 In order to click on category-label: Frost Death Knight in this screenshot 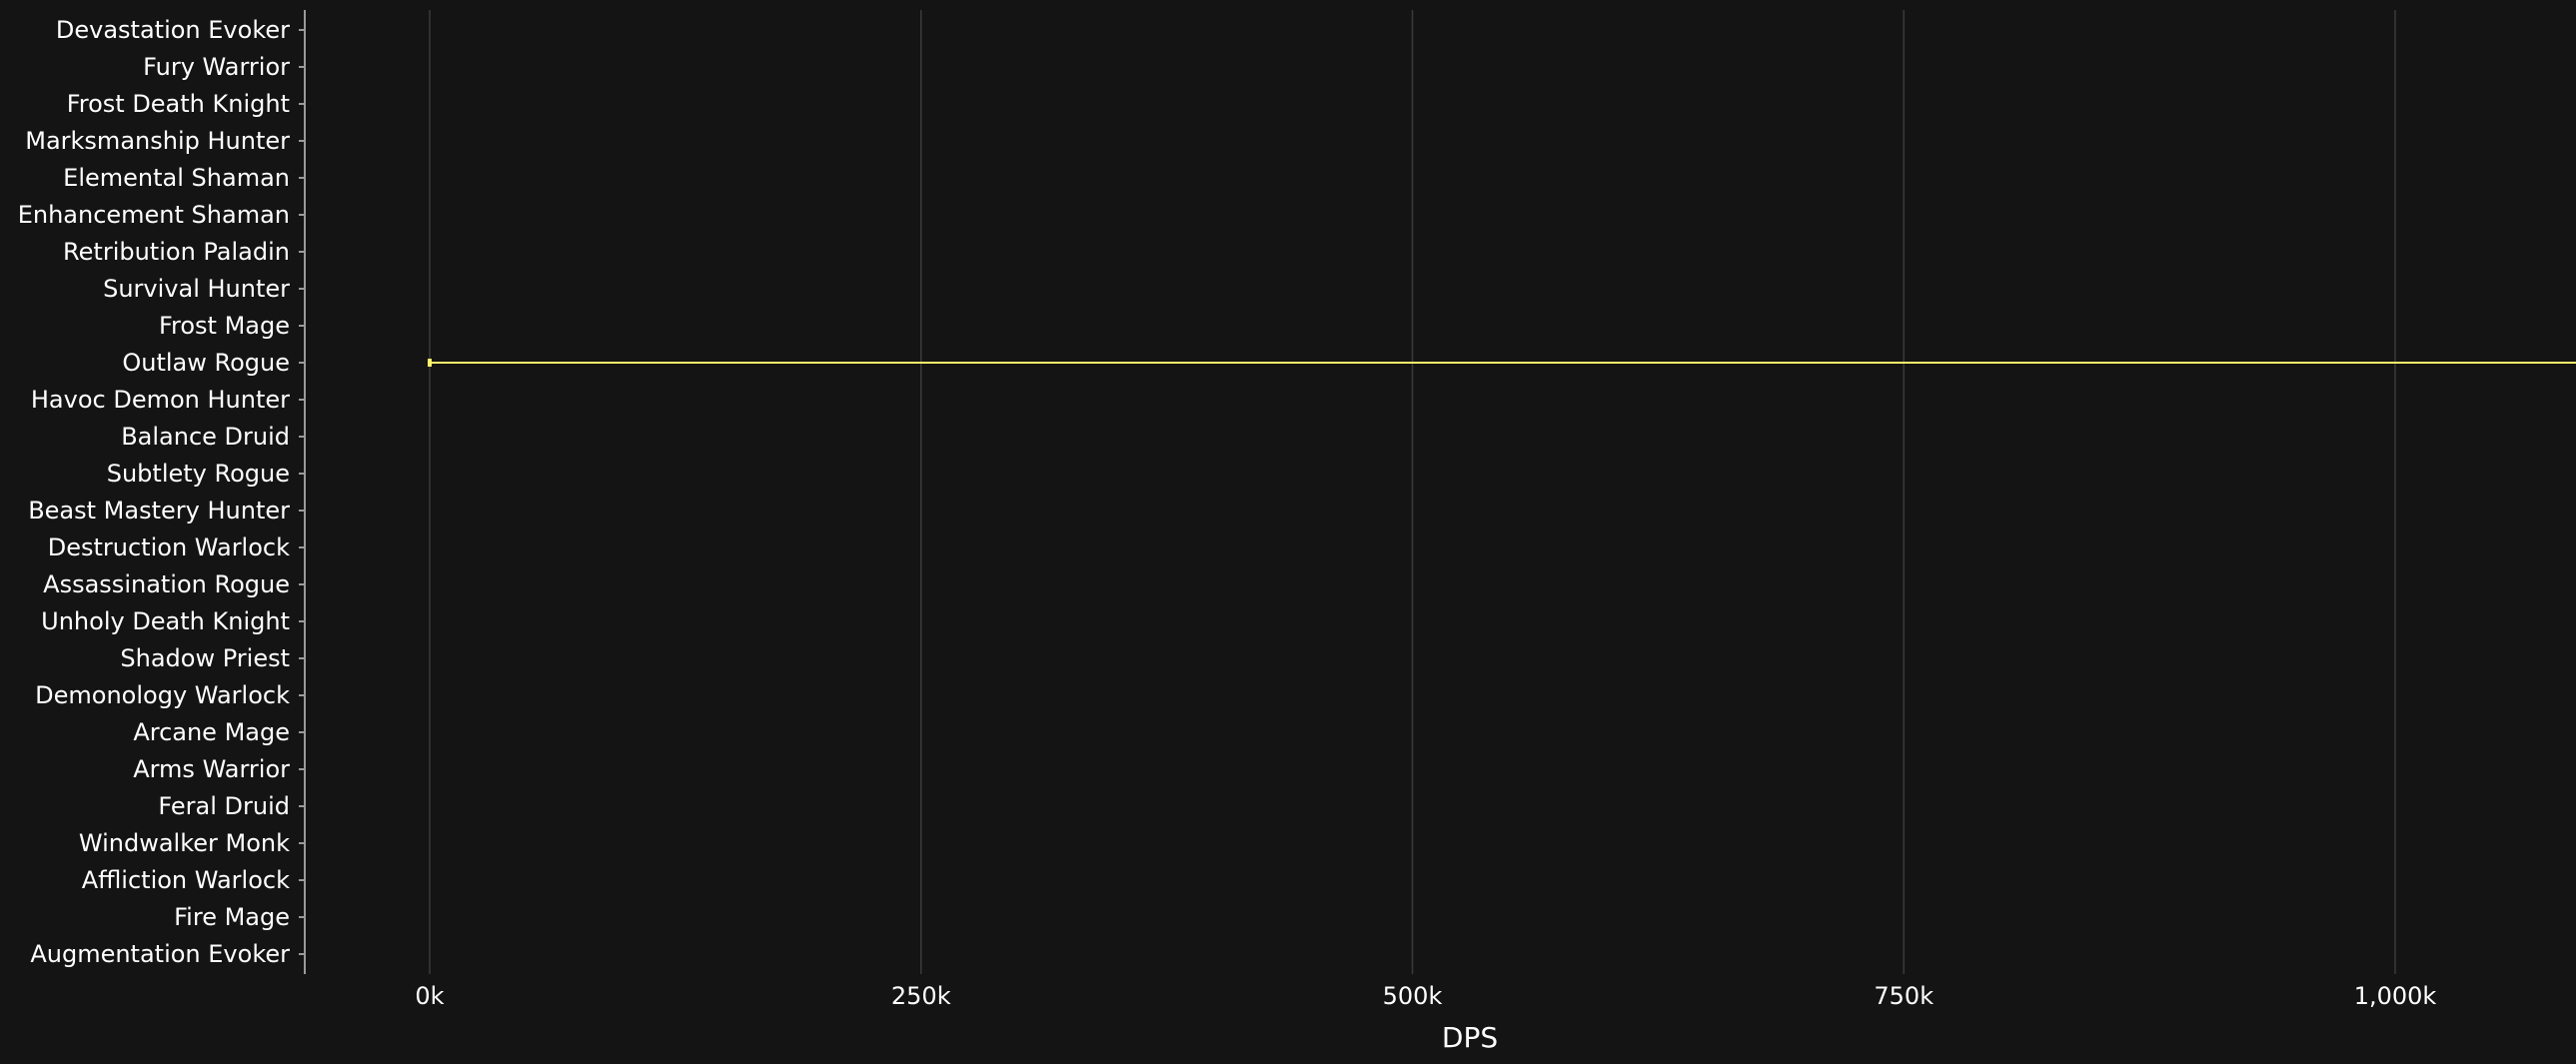, I will do `click(178, 104)`.